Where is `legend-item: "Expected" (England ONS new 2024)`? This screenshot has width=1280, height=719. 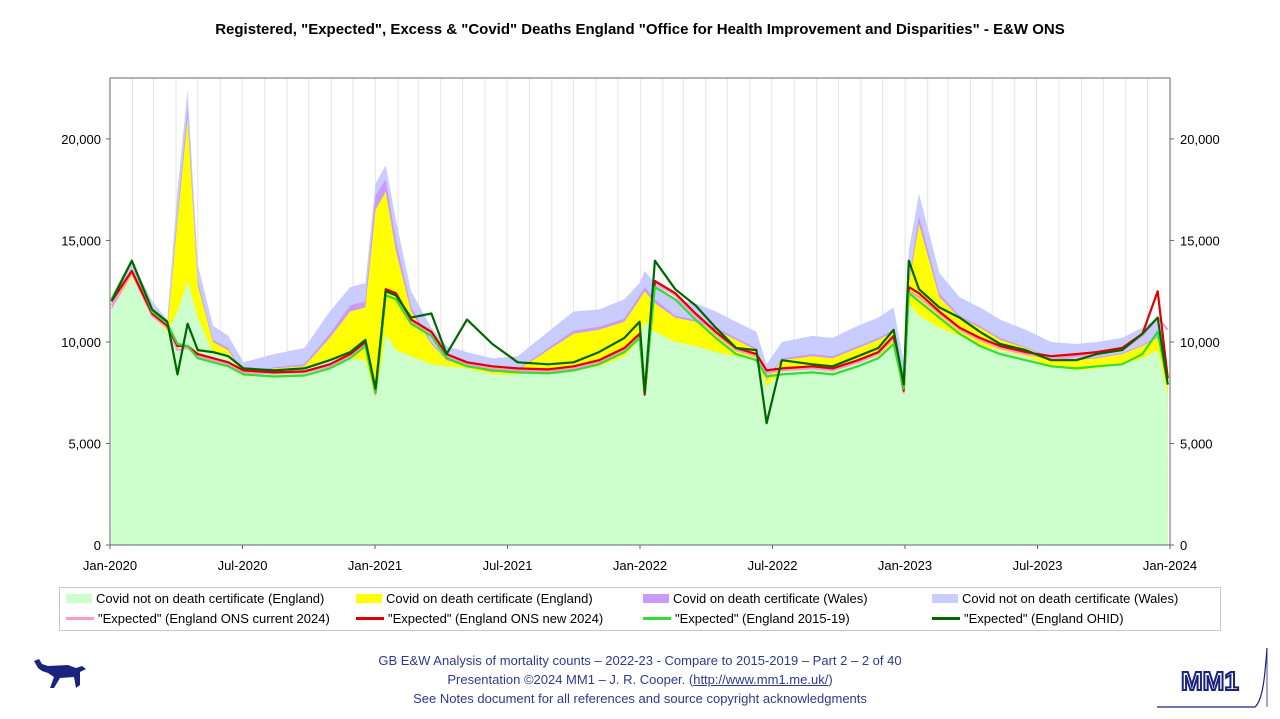 legend-item: "Expected" (England ONS new 2024) is located at coordinates (479, 618).